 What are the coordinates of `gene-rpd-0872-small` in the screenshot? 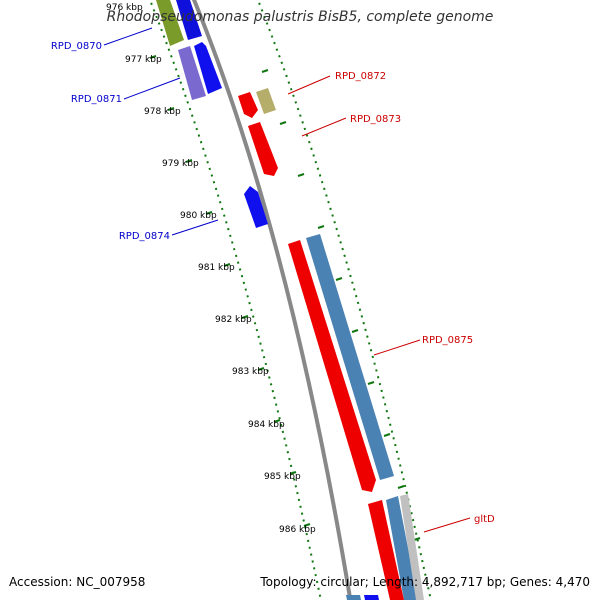 It's located at (248, 105).